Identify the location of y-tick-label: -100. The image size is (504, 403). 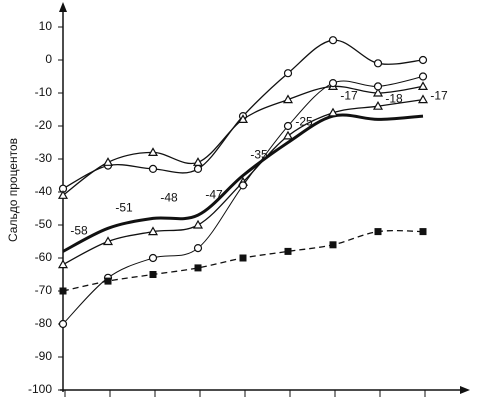
(40, 389).